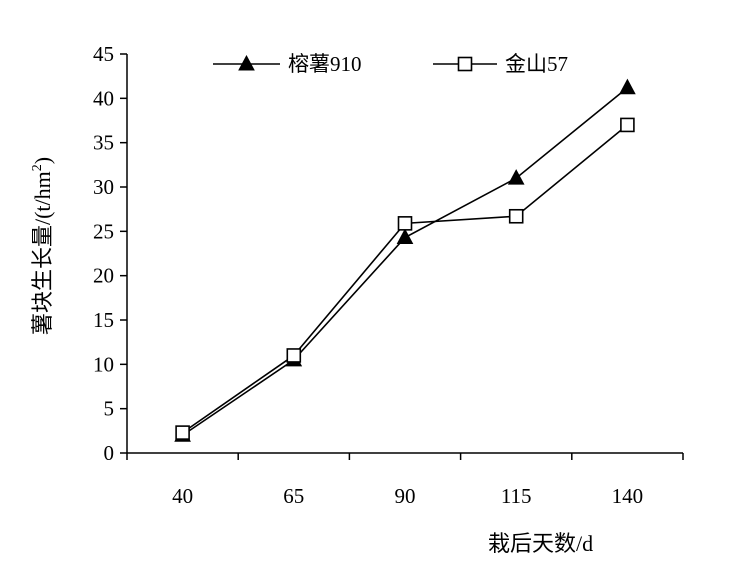 This screenshot has width=744, height=576. I want to click on y-axis-title-superscript: 2, so click(37, 167).